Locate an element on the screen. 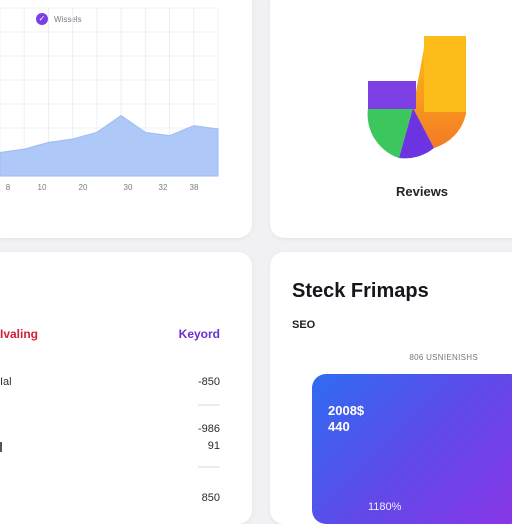  logo-purple-block is located at coordinates (392, 95).